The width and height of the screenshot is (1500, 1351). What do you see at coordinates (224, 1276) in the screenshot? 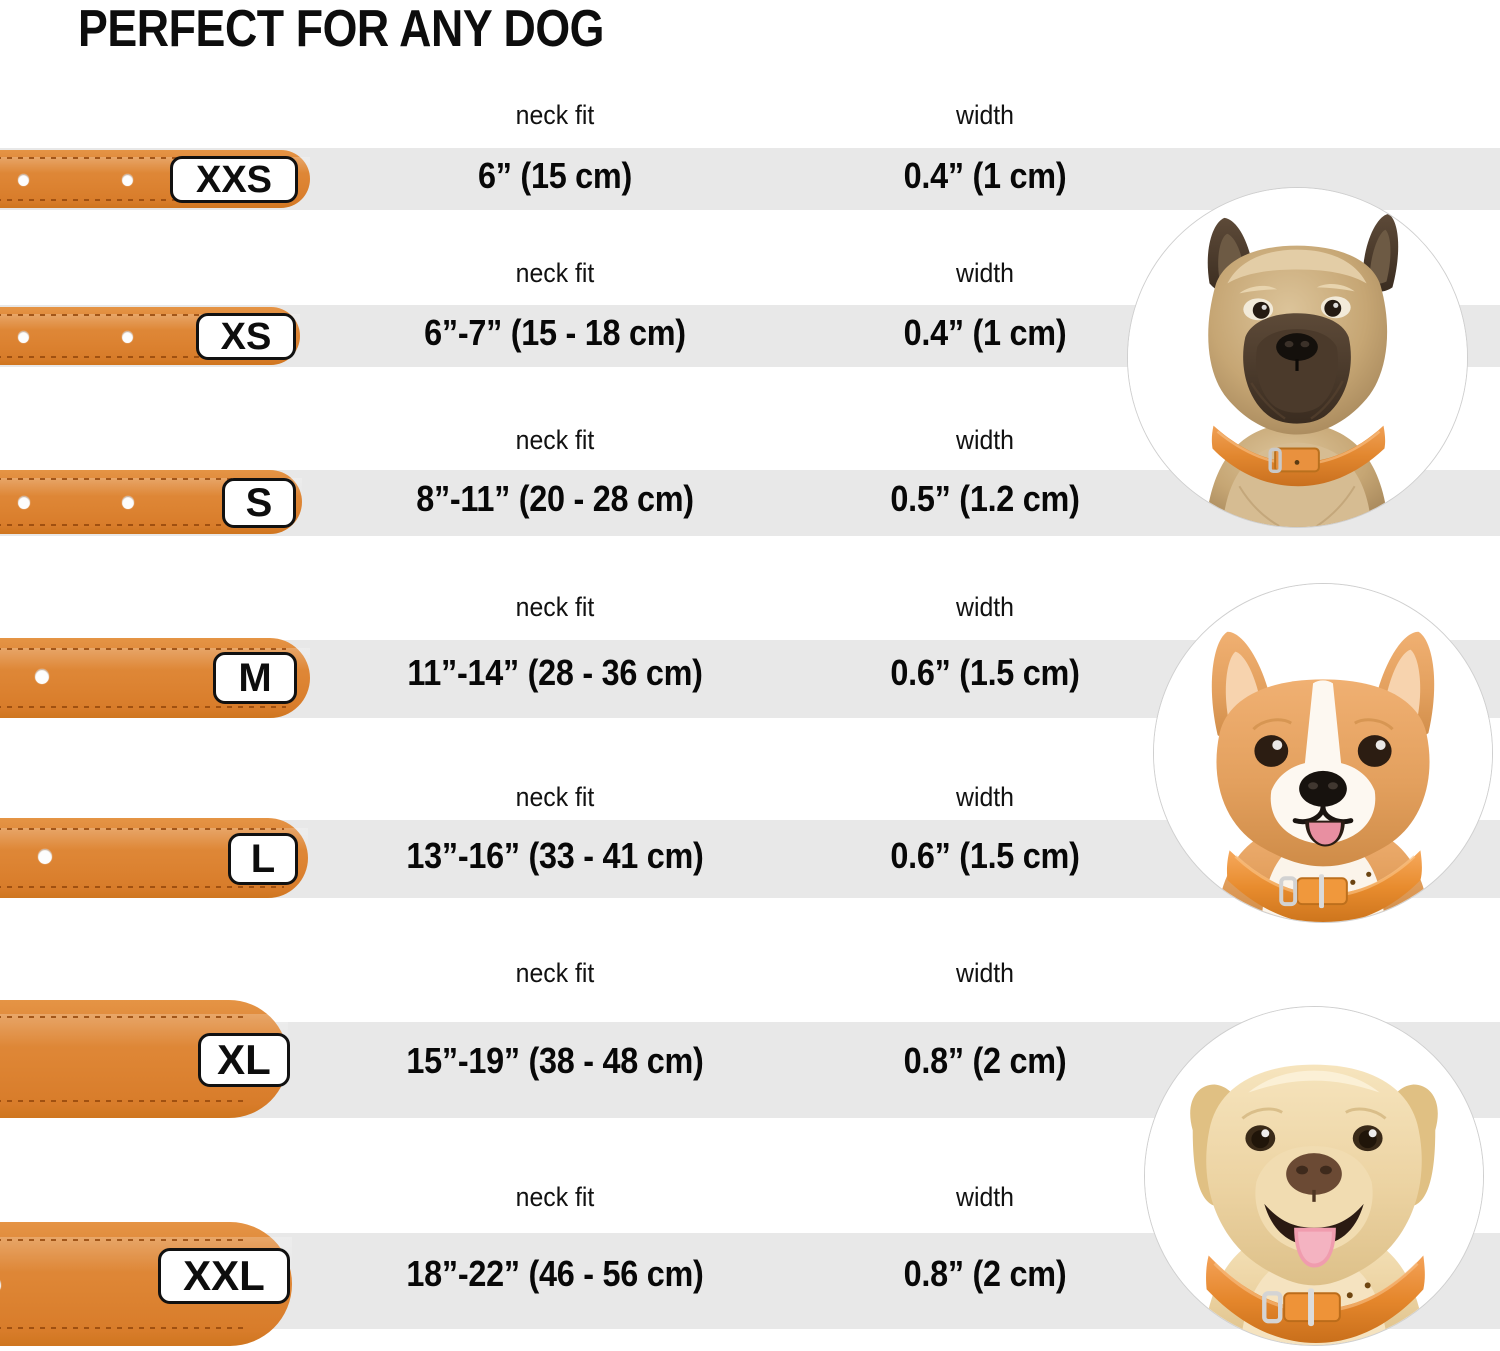
I see `size-badge-xxl: XXL` at bounding box center [224, 1276].